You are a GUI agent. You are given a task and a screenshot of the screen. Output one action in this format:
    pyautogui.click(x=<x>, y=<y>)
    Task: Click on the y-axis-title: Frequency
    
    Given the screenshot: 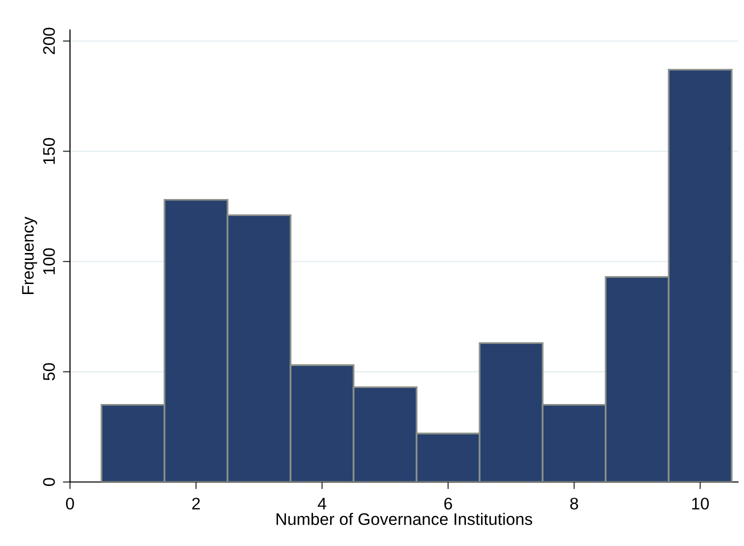 What is the action you would take?
    pyautogui.click(x=30, y=255)
    